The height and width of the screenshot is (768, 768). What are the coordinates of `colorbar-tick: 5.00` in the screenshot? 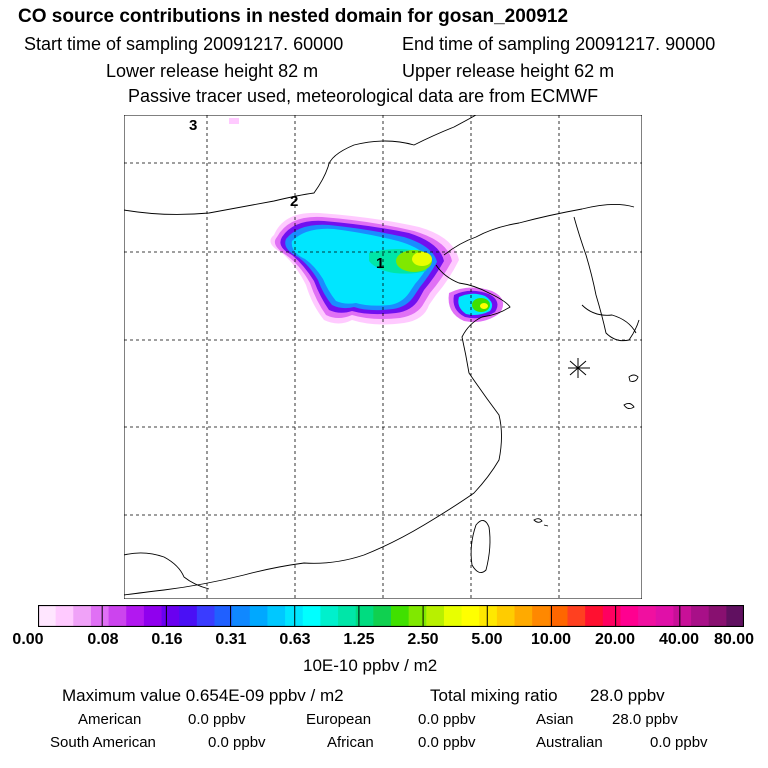 It's located at (487, 639).